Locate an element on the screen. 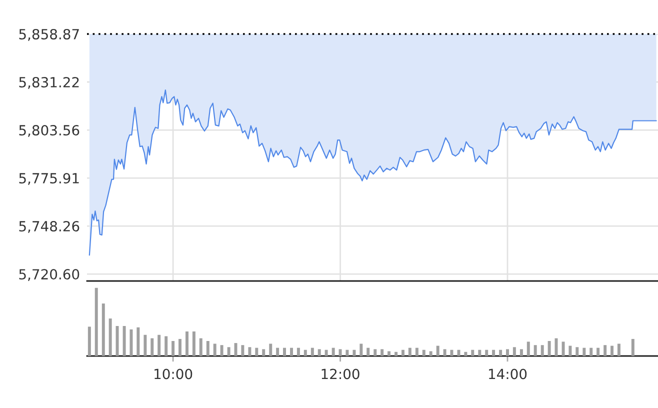  y-tick-label: 5,803.56 is located at coordinates (49, 130).